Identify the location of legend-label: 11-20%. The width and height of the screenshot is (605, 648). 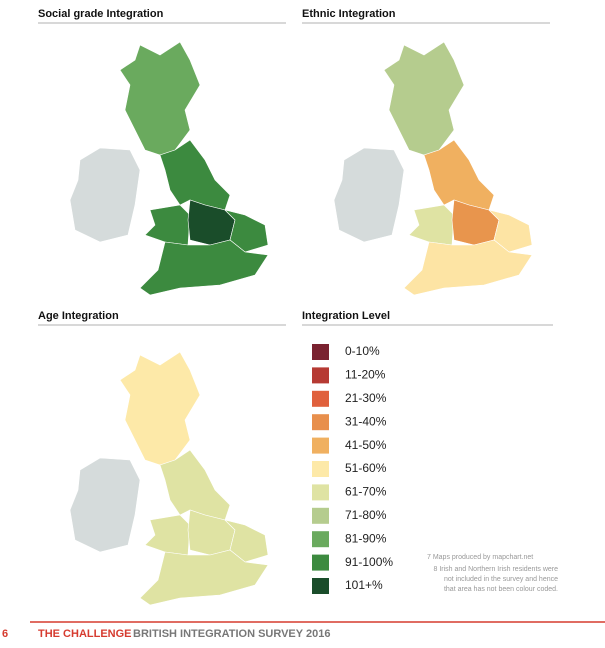
(365, 375).